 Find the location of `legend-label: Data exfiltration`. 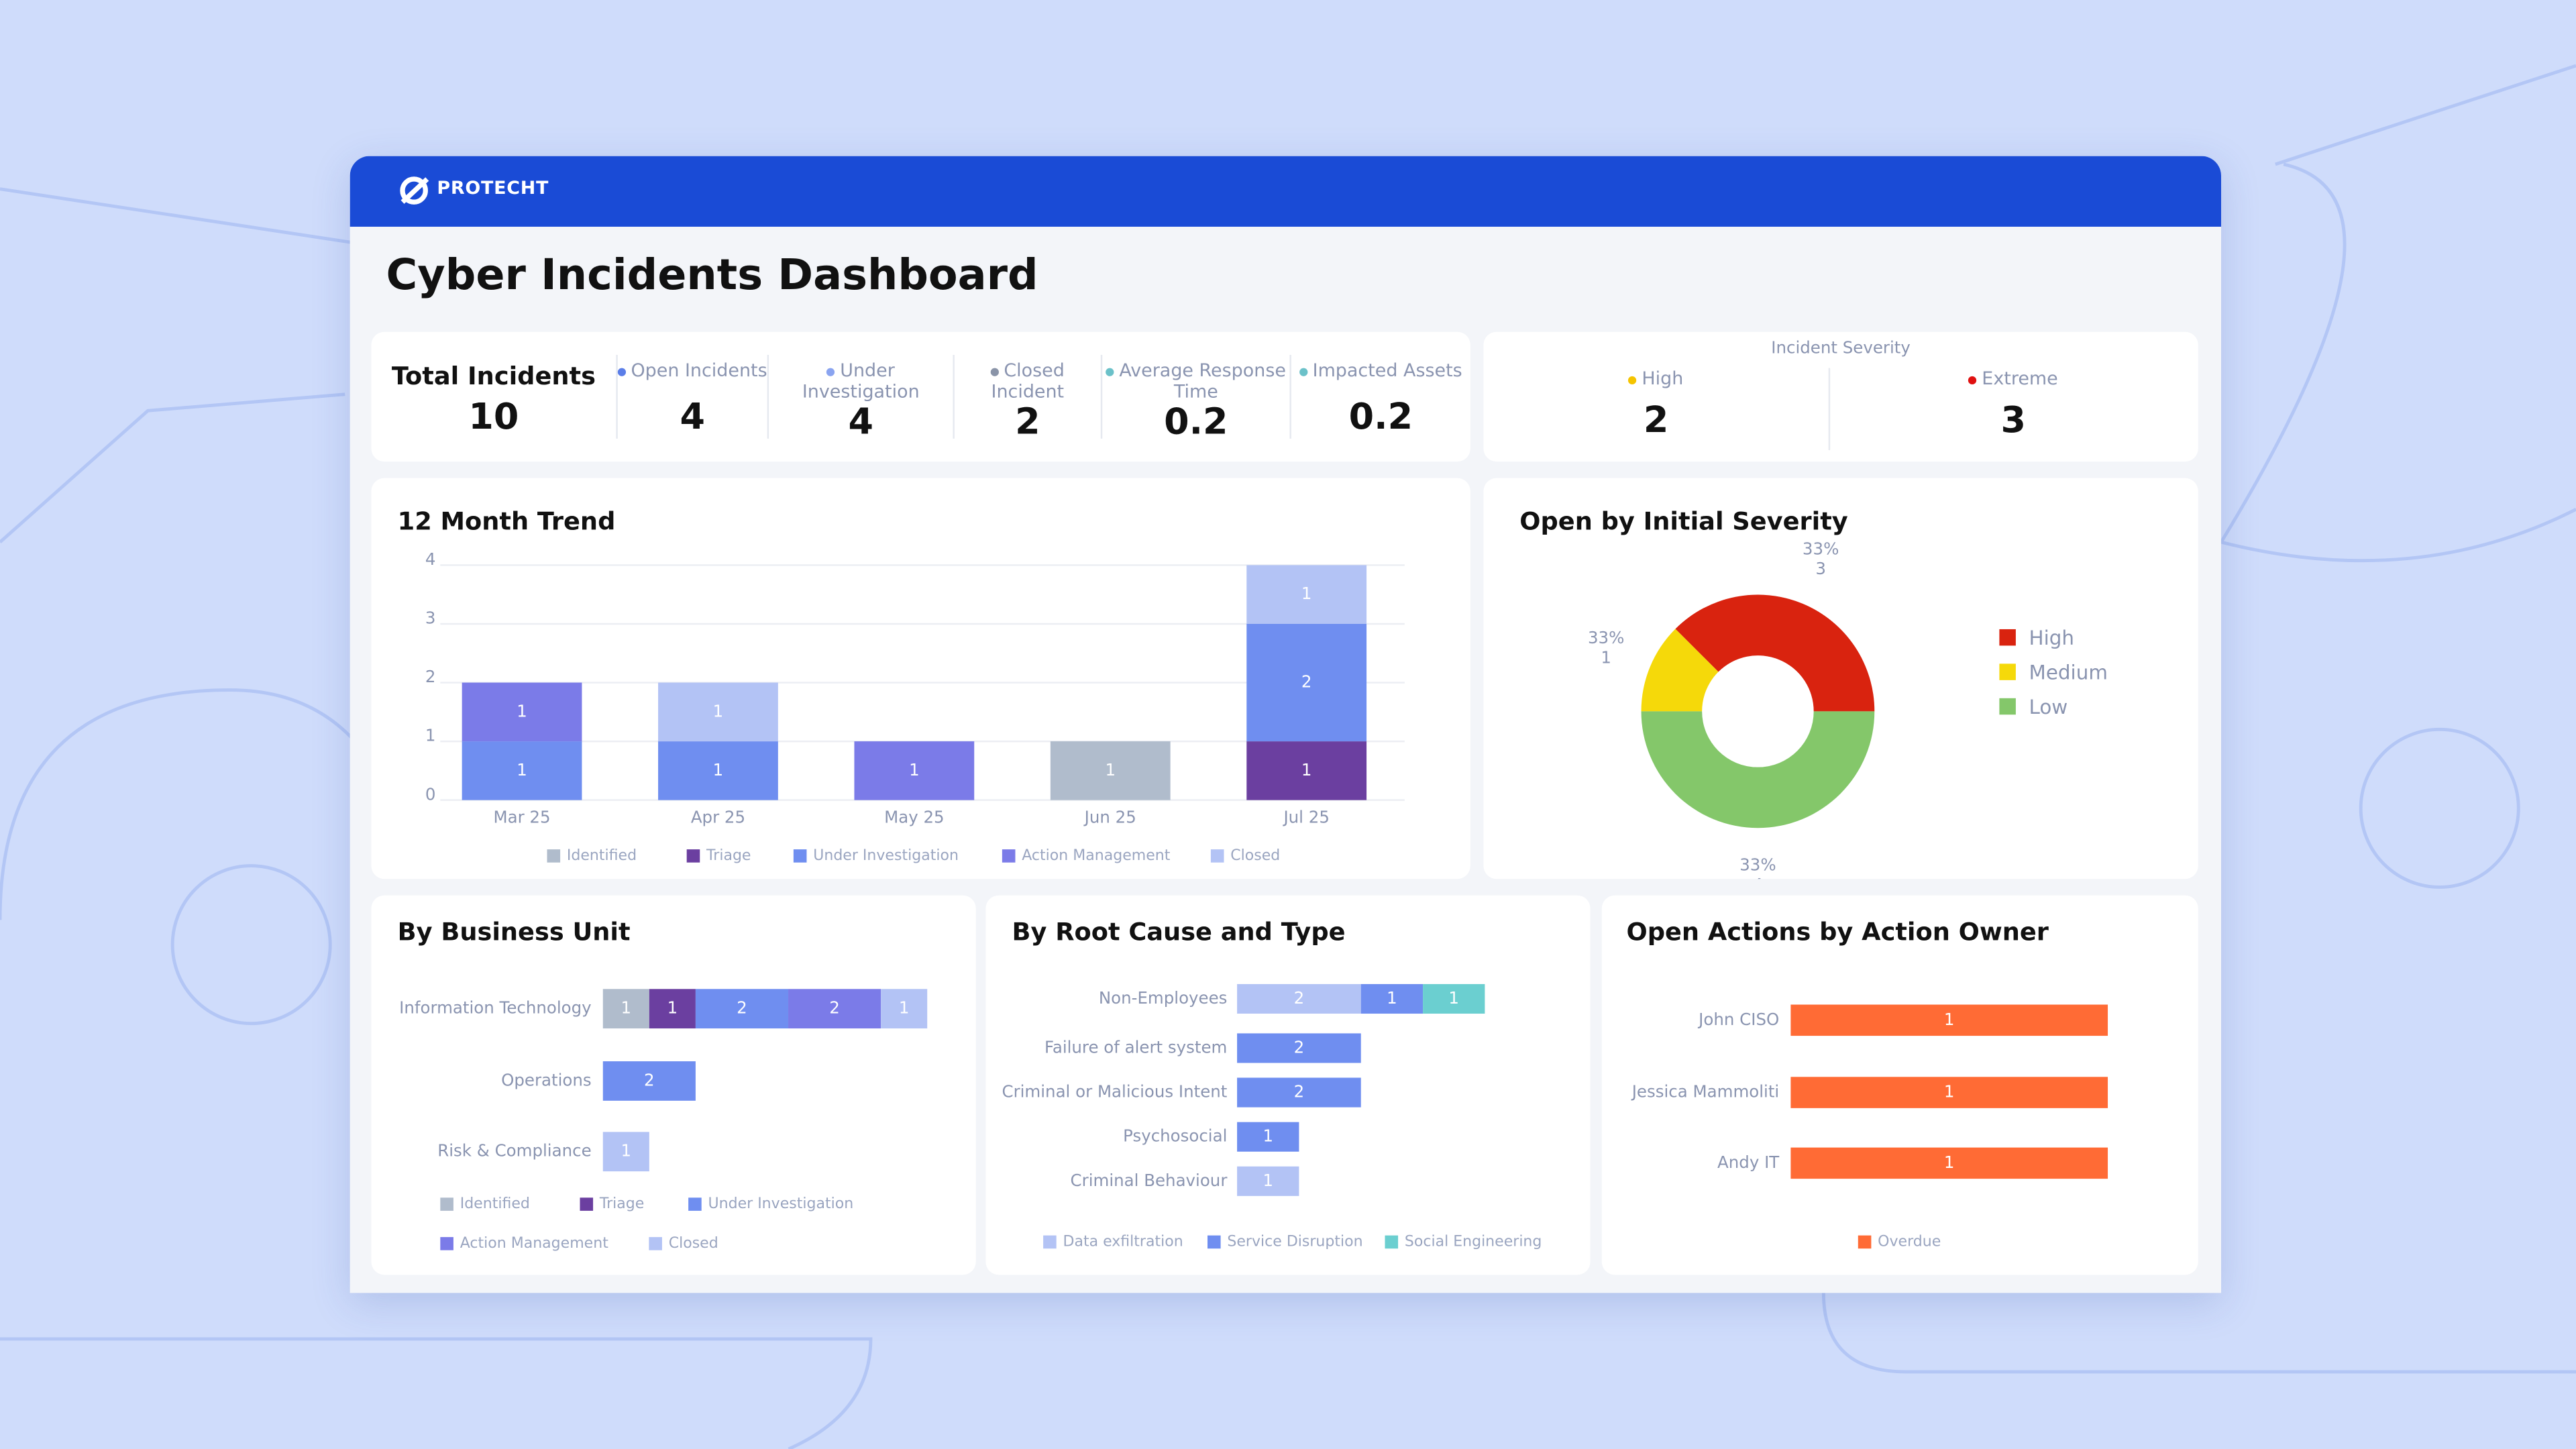

legend-label: Data exfiltration is located at coordinates (1123, 1241).